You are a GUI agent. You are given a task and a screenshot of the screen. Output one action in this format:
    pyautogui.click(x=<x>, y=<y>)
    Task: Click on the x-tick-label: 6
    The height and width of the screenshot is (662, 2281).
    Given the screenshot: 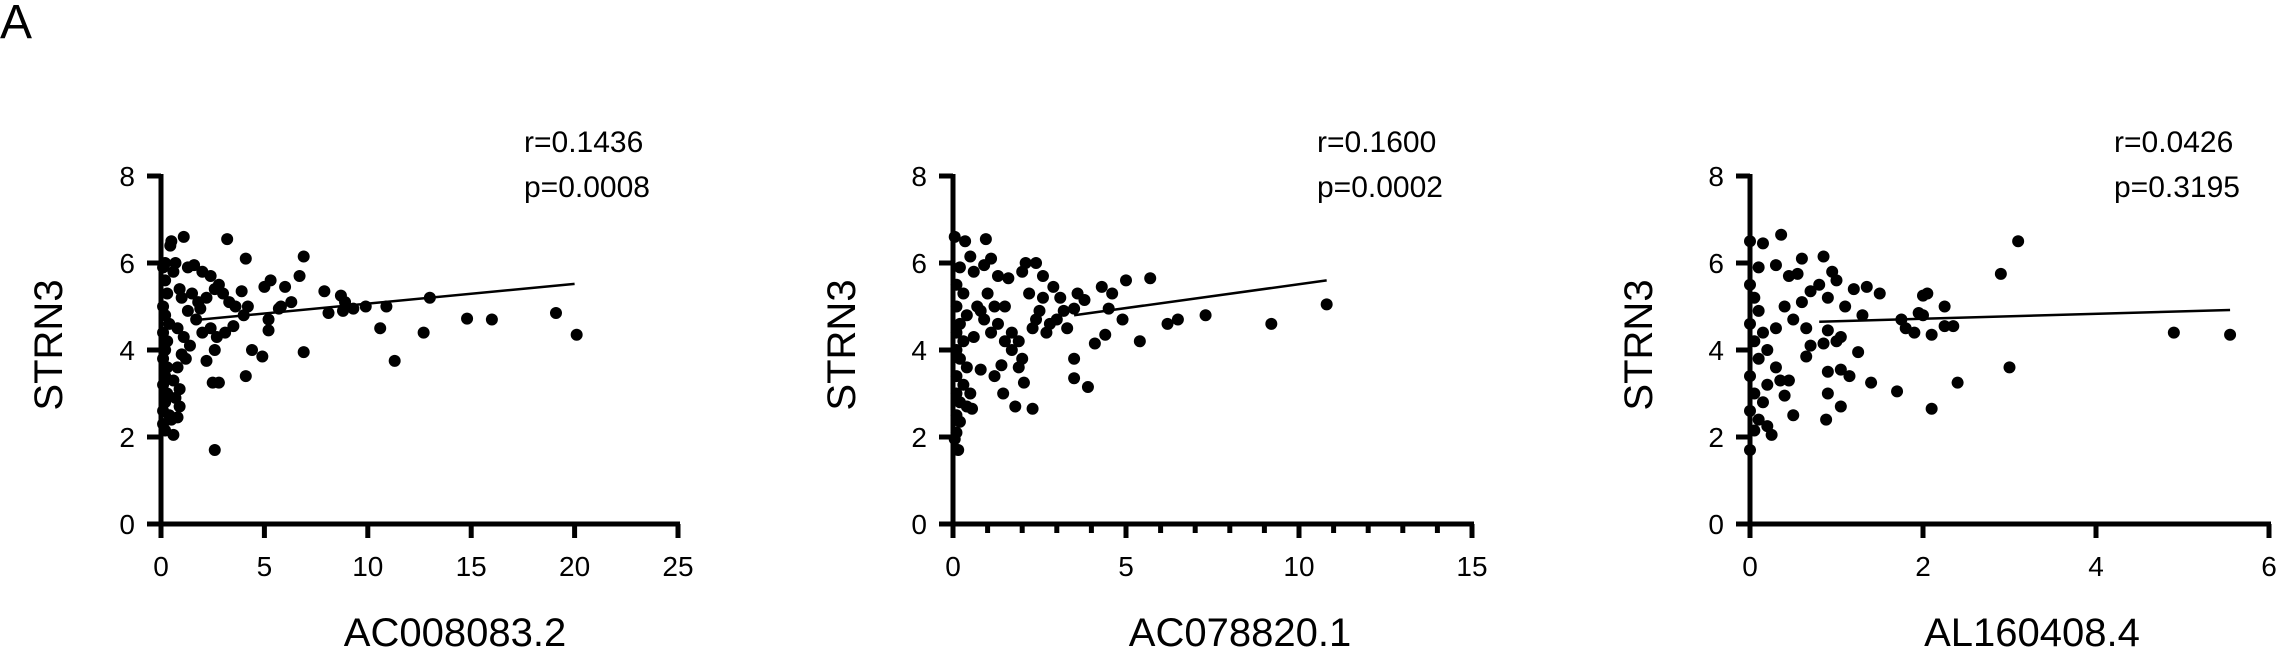 What is the action you would take?
    pyautogui.click(x=2269, y=566)
    